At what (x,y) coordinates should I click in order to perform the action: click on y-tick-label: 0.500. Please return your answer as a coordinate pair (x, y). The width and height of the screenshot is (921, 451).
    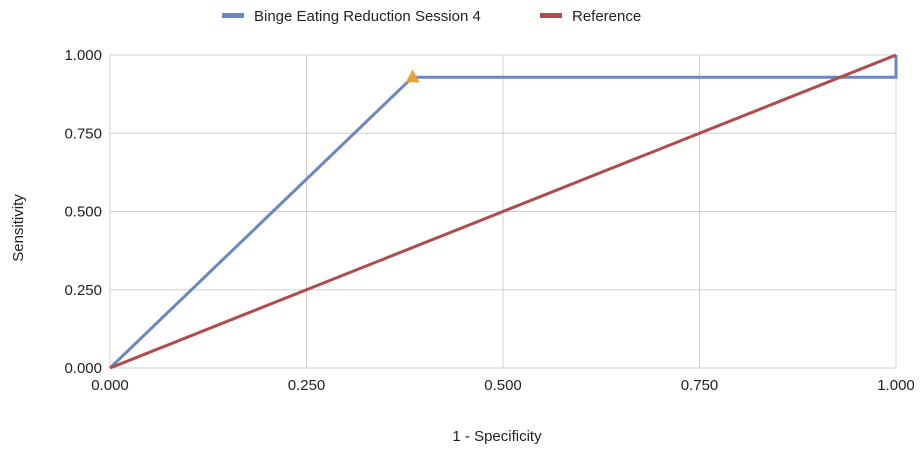
    Looking at the image, I should click on (83, 212).